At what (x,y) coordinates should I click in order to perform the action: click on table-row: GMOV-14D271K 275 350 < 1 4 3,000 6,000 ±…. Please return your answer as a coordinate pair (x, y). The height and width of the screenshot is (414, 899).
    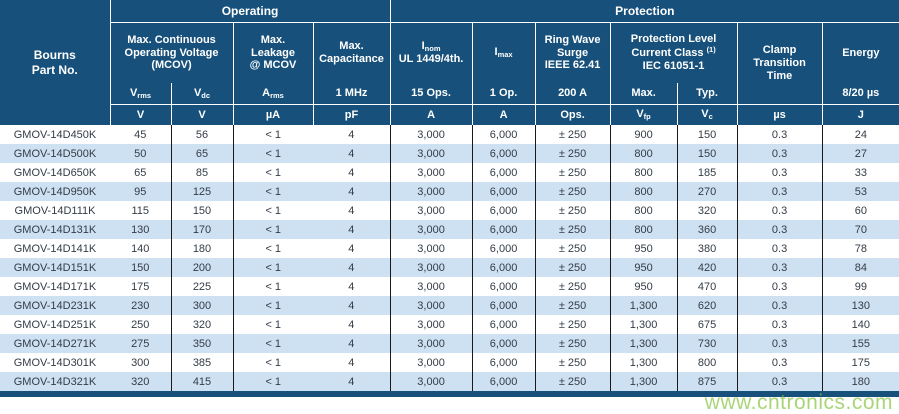
    Looking at the image, I should click on (449, 343).